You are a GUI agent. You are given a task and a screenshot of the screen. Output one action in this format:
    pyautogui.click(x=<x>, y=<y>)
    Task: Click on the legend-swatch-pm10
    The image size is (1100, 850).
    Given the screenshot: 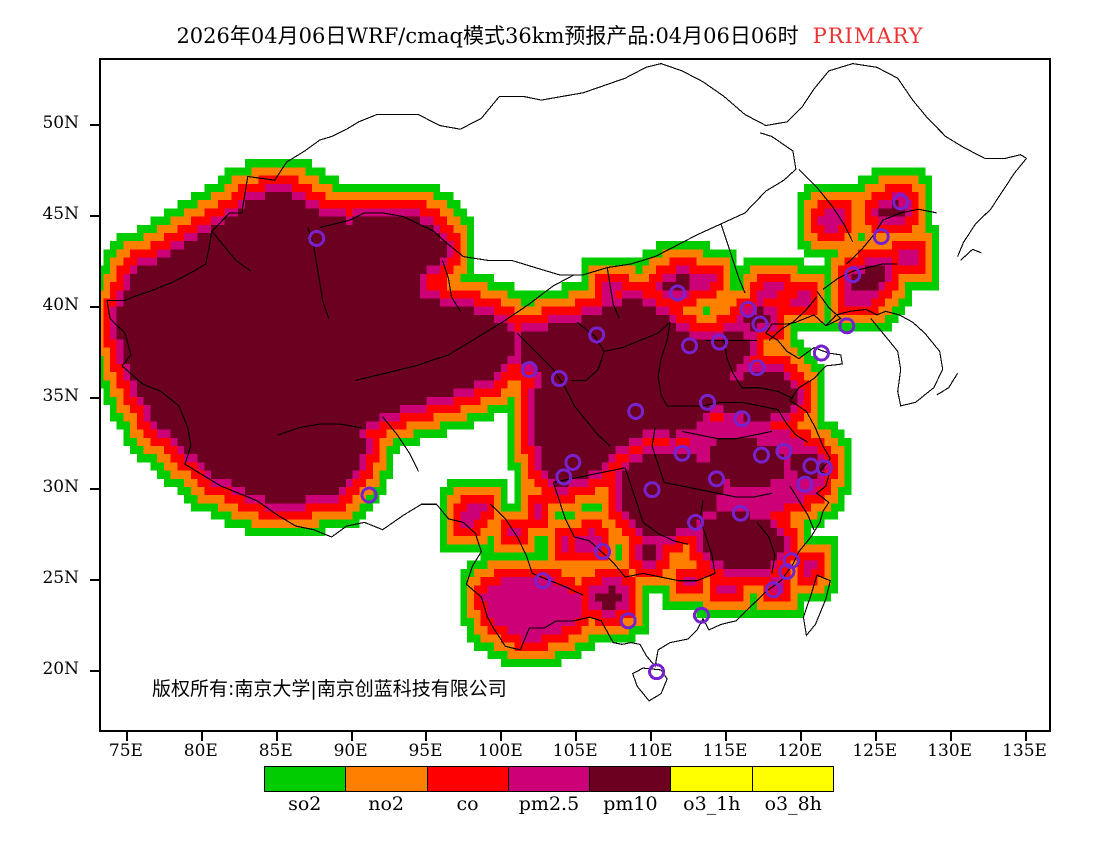 What is the action you would take?
    pyautogui.click(x=631, y=779)
    